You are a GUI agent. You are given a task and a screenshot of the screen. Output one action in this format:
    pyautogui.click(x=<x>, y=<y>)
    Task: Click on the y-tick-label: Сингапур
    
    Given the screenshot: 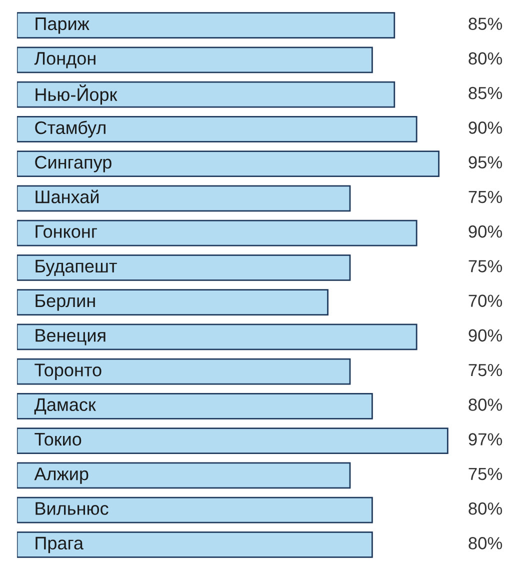 What is the action you would take?
    pyautogui.click(x=73, y=164)
    